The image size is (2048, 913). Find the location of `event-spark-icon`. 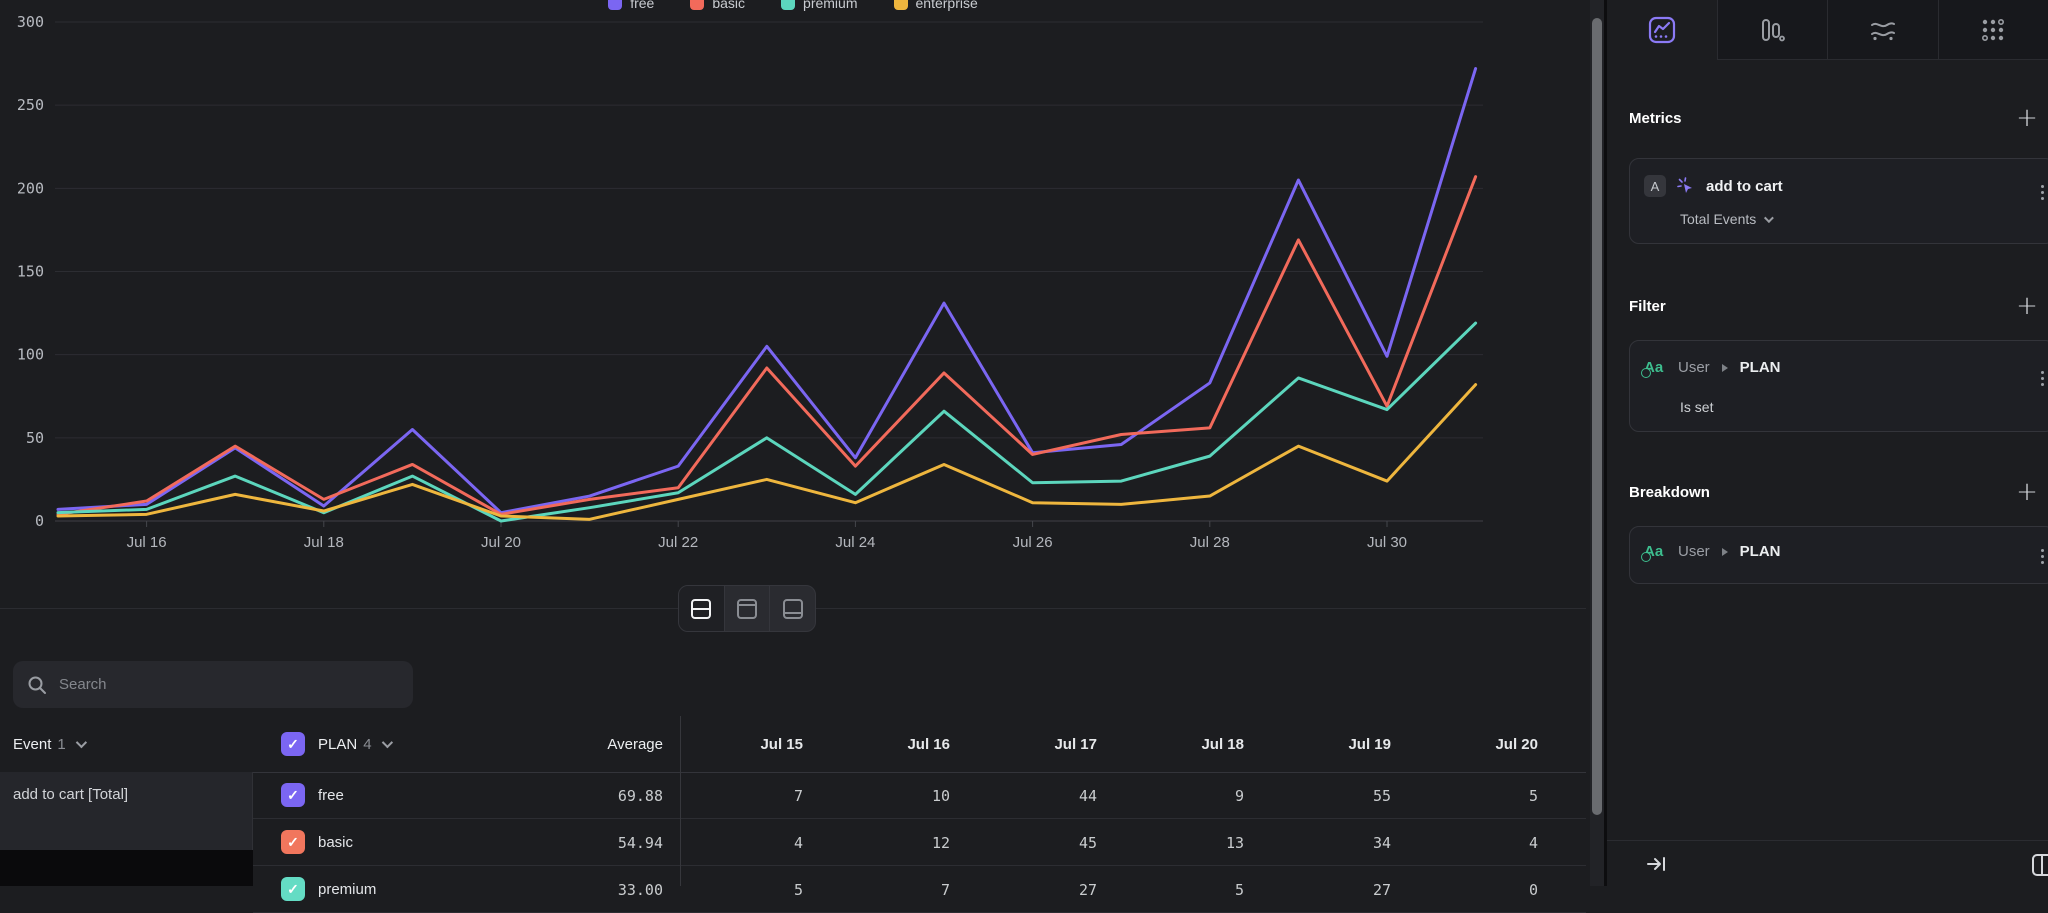

event-spark-icon is located at coordinates (1686, 186).